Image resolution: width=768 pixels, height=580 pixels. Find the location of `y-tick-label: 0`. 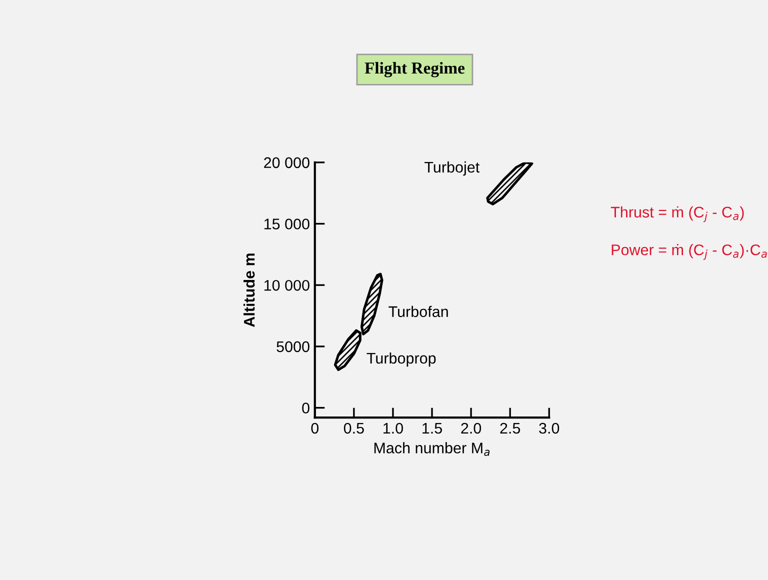

y-tick-label: 0 is located at coordinates (306, 408).